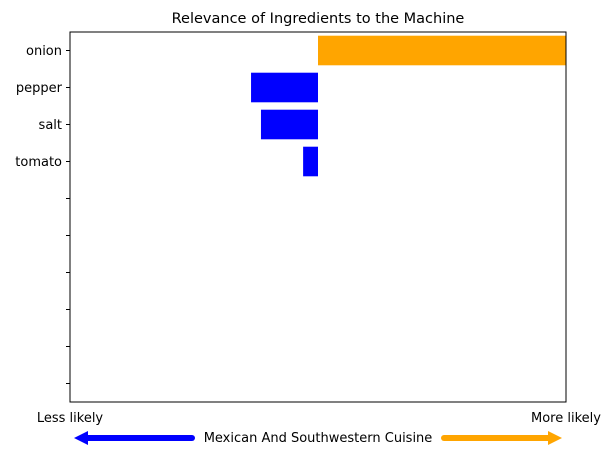 Image resolution: width=613 pixels, height=455 pixels. I want to click on y-tick-label-salt: salt, so click(50, 125).